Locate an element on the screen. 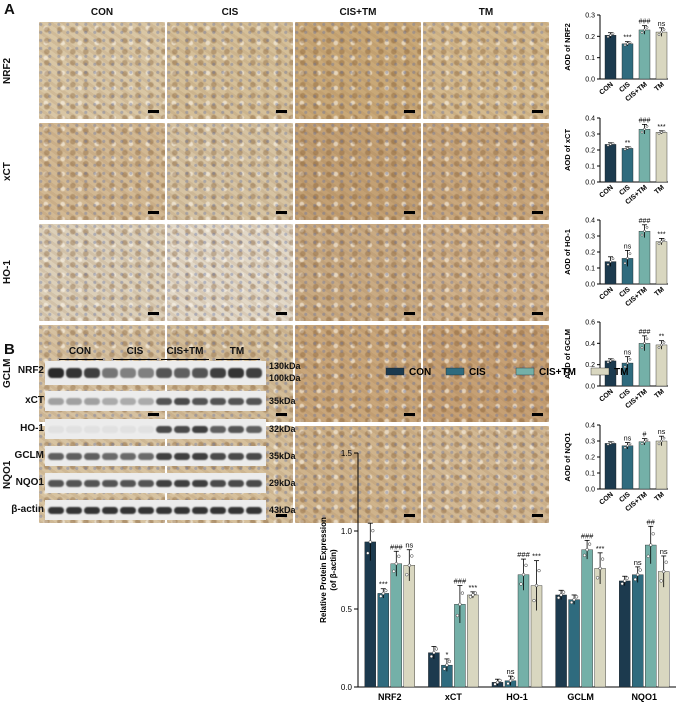  wb-group-con: CON is located at coordinates (80, 351).